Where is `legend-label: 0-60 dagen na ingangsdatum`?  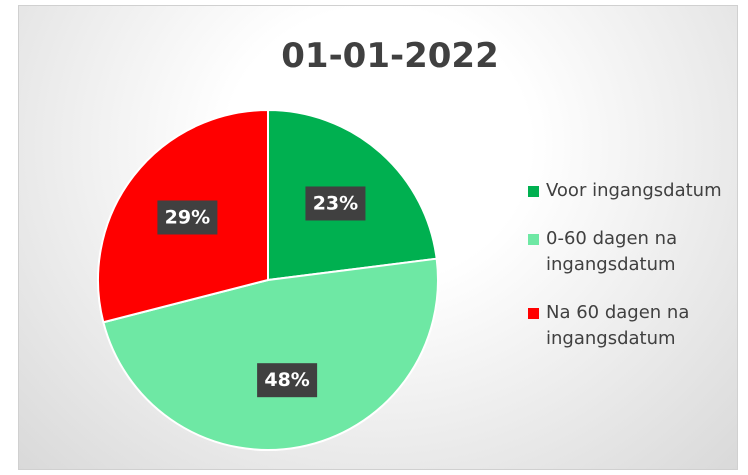 legend-label: 0-60 dagen na ingangsdatum is located at coordinates (612, 251).